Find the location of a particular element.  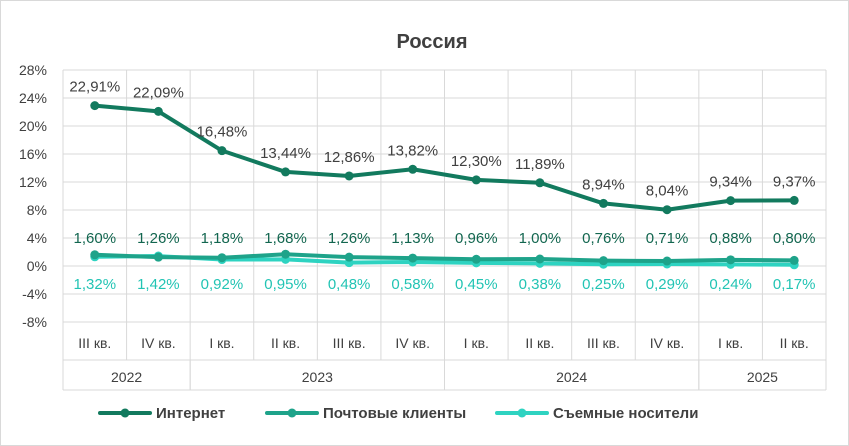

data-label: 0,80% is located at coordinates (794, 238).